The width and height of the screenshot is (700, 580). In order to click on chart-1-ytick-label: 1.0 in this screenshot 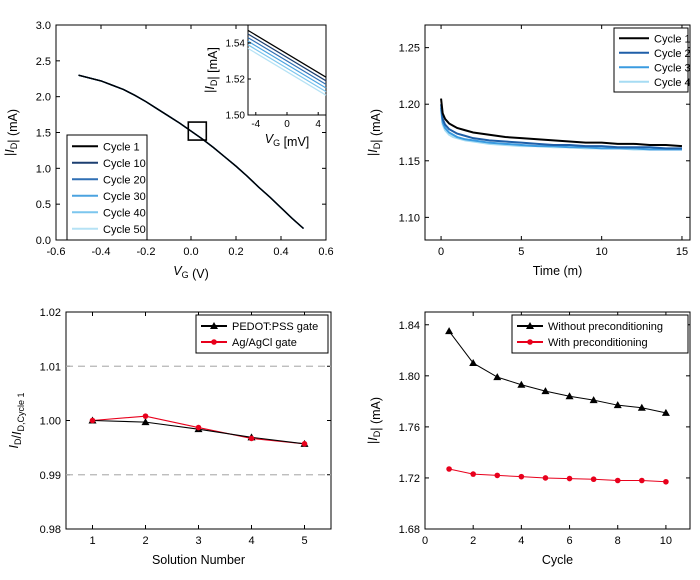, I will do `click(43, 169)`.